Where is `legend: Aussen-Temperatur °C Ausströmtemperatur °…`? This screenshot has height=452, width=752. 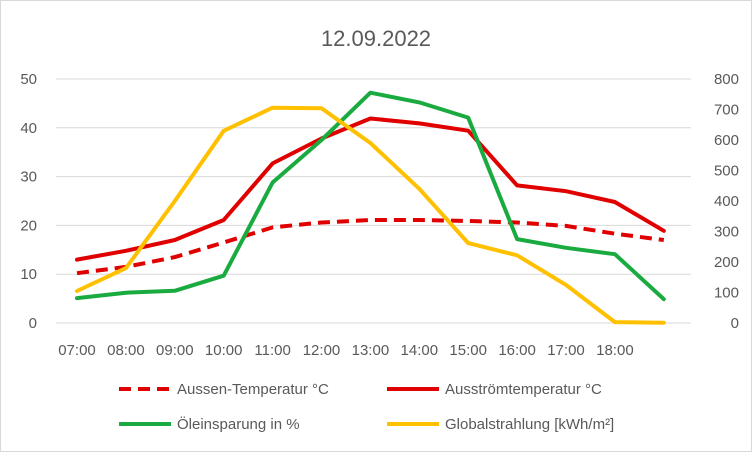
legend: Aussen-Temperatur °C Ausströmtemperatur °… is located at coordinates (366, 407).